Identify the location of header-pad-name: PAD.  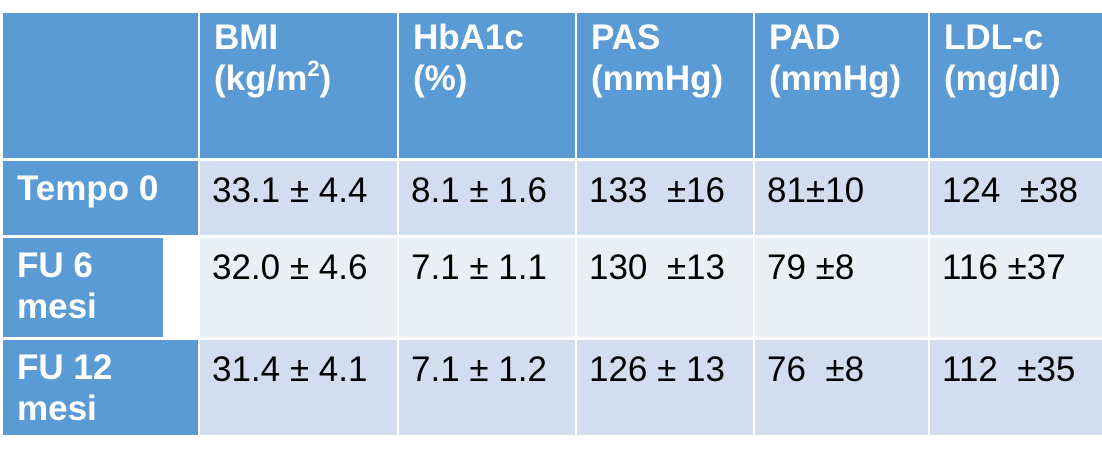
(805, 37).